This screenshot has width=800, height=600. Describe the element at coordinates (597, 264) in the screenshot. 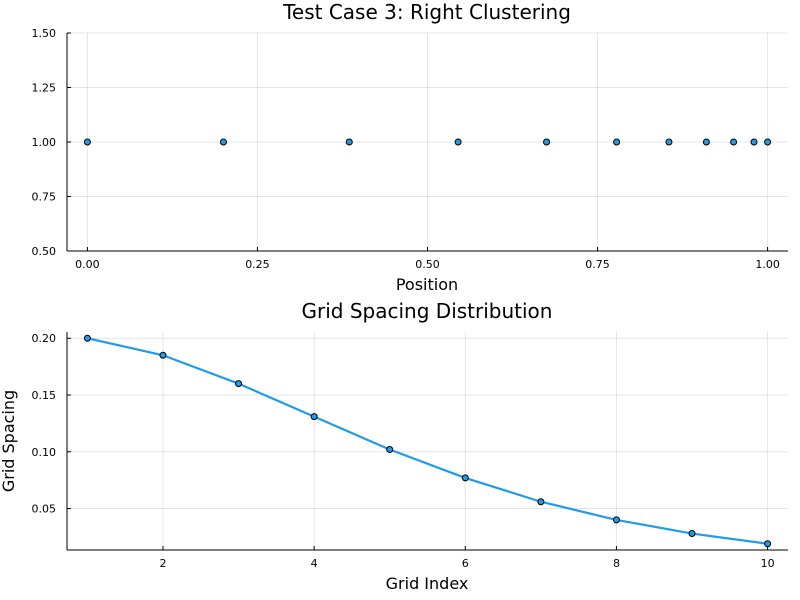

I see `x-tick-label: 0.75` at that location.